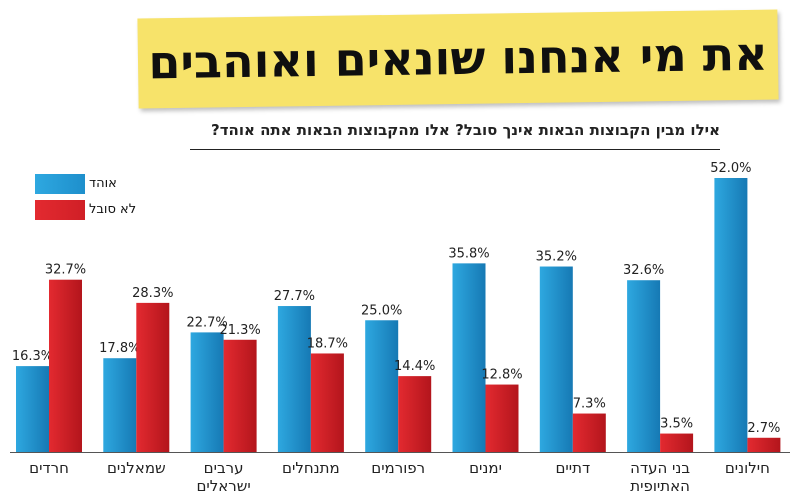  I want to click on category-label-7-1: האתיופית, so click(660, 486).